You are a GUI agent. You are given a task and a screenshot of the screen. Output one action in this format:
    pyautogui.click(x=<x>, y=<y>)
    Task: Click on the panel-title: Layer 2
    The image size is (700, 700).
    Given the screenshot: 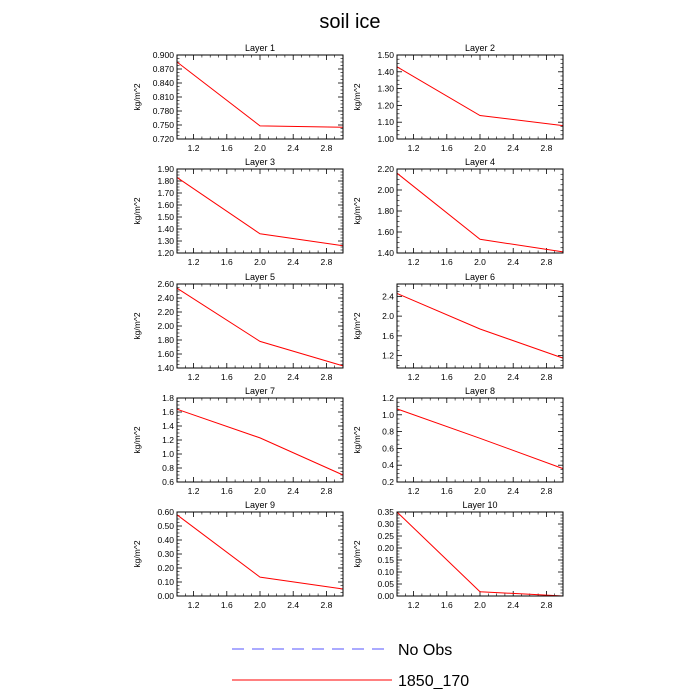 What is the action you would take?
    pyautogui.click(x=480, y=48)
    